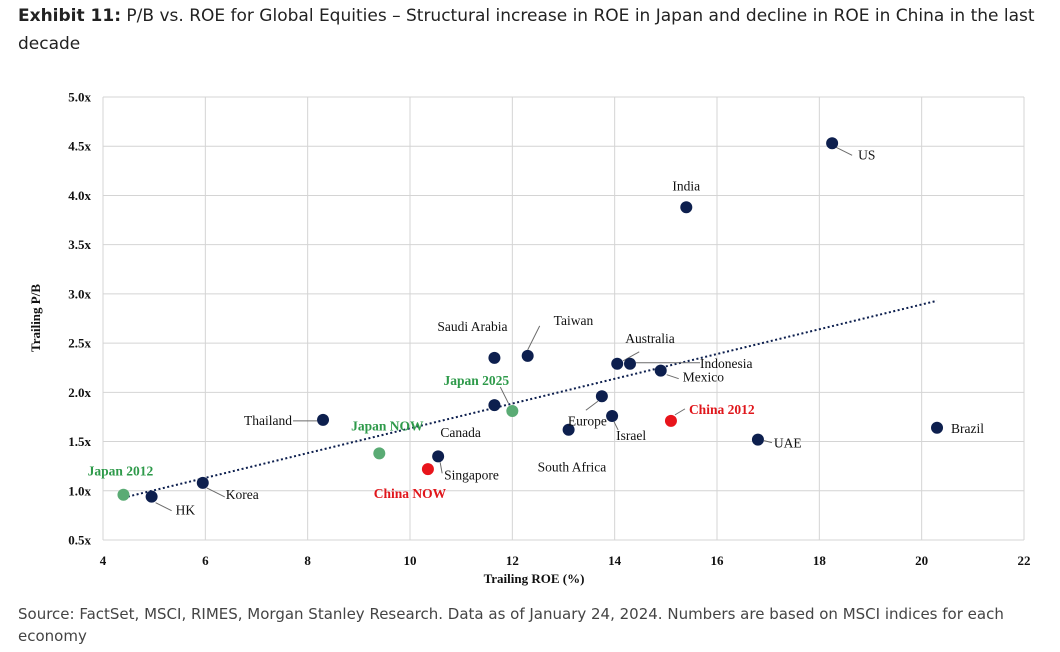 The height and width of the screenshot is (652, 1060). What do you see at coordinates (866, 154) in the screenshot?
I see `label-us: US` at bounding box center [866, 154].